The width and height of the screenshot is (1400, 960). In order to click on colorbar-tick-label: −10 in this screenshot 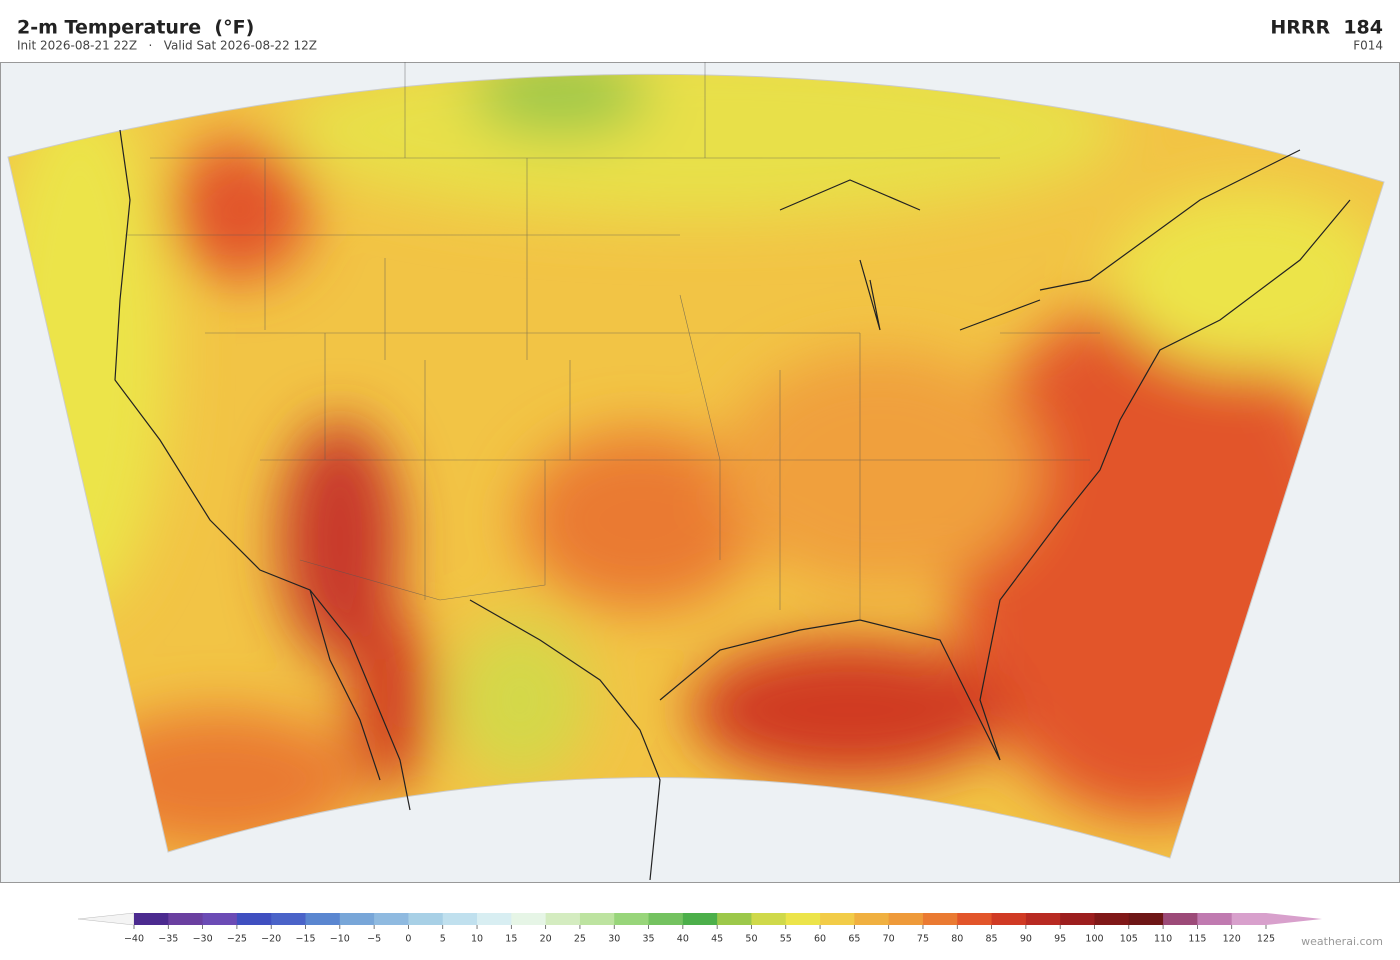, I will do `click(340, 939)`.